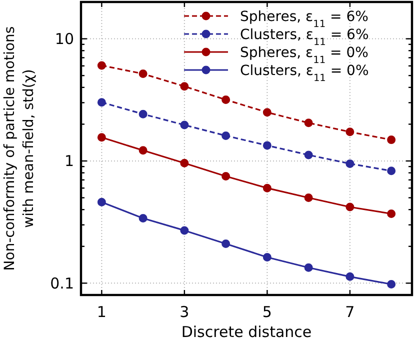 This screenshot has width=415, height=342. What do you see at coordinates (62, 283) in the screenshot?
I see `y-tick-label: 0.1` at bounding box center [62, 283].